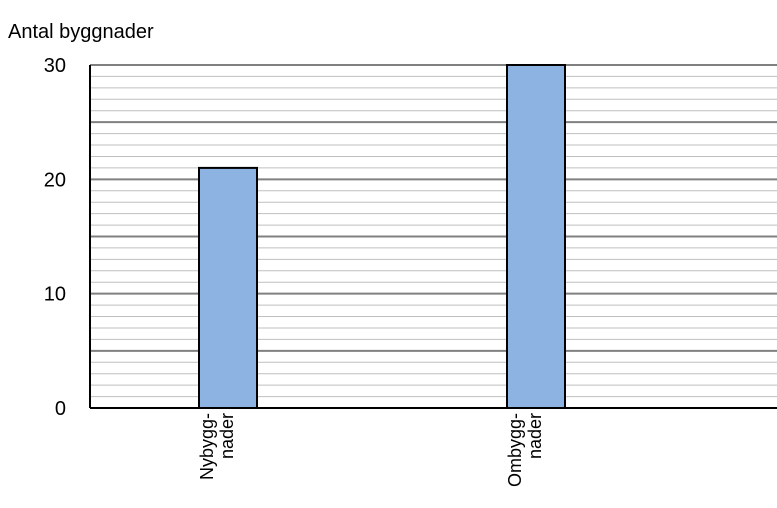 This screenshot has height=508, width=777. What do you see at coordinates (55, 180) in the screenshot?
I see `y-tick-label: 20` at bounding box center [55, 180].